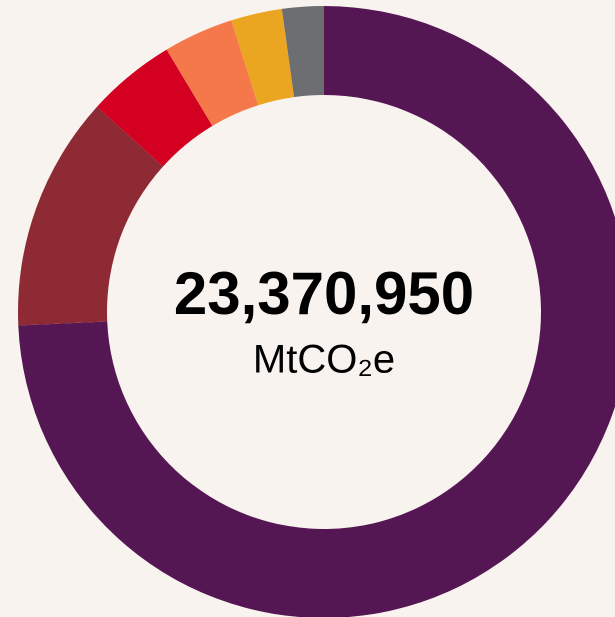  Describe the element at coordinates (324, 293) in the screenshot. I see `center-value: 23,370,950` at that location.